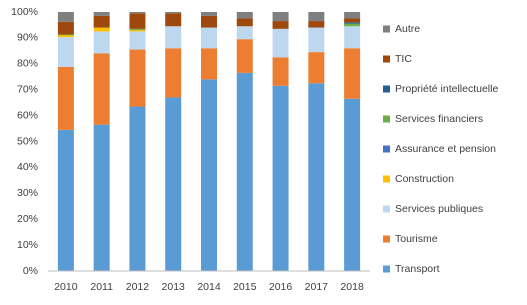  What do you see at coordinates (174, 287) in the screenshot?
I see `x-tick-label: 2013` at bounding box center [174, 287].